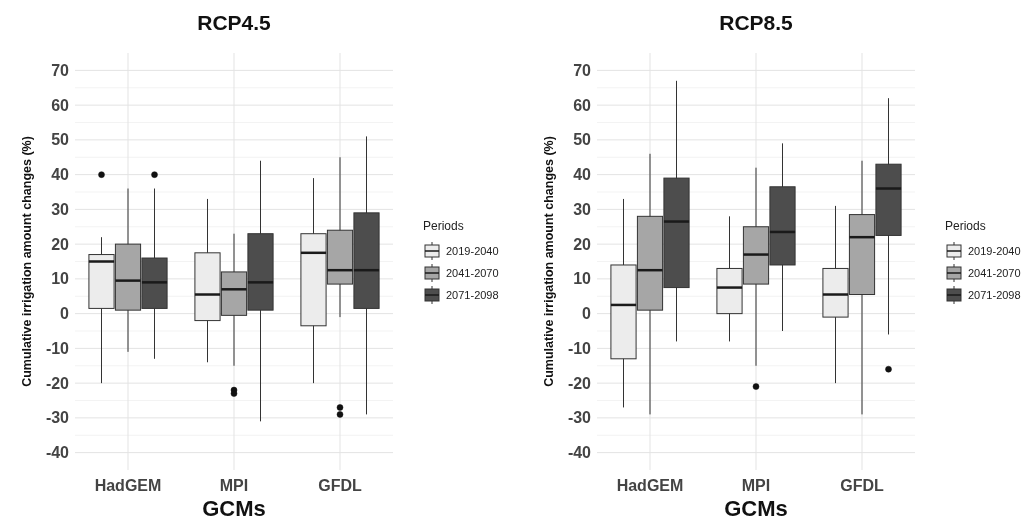 This screenshot has height=523, width=1034. Describe the element at coordinates (756, 22) in the screenshot. I see `chart-title: RCP8.5` at that location.